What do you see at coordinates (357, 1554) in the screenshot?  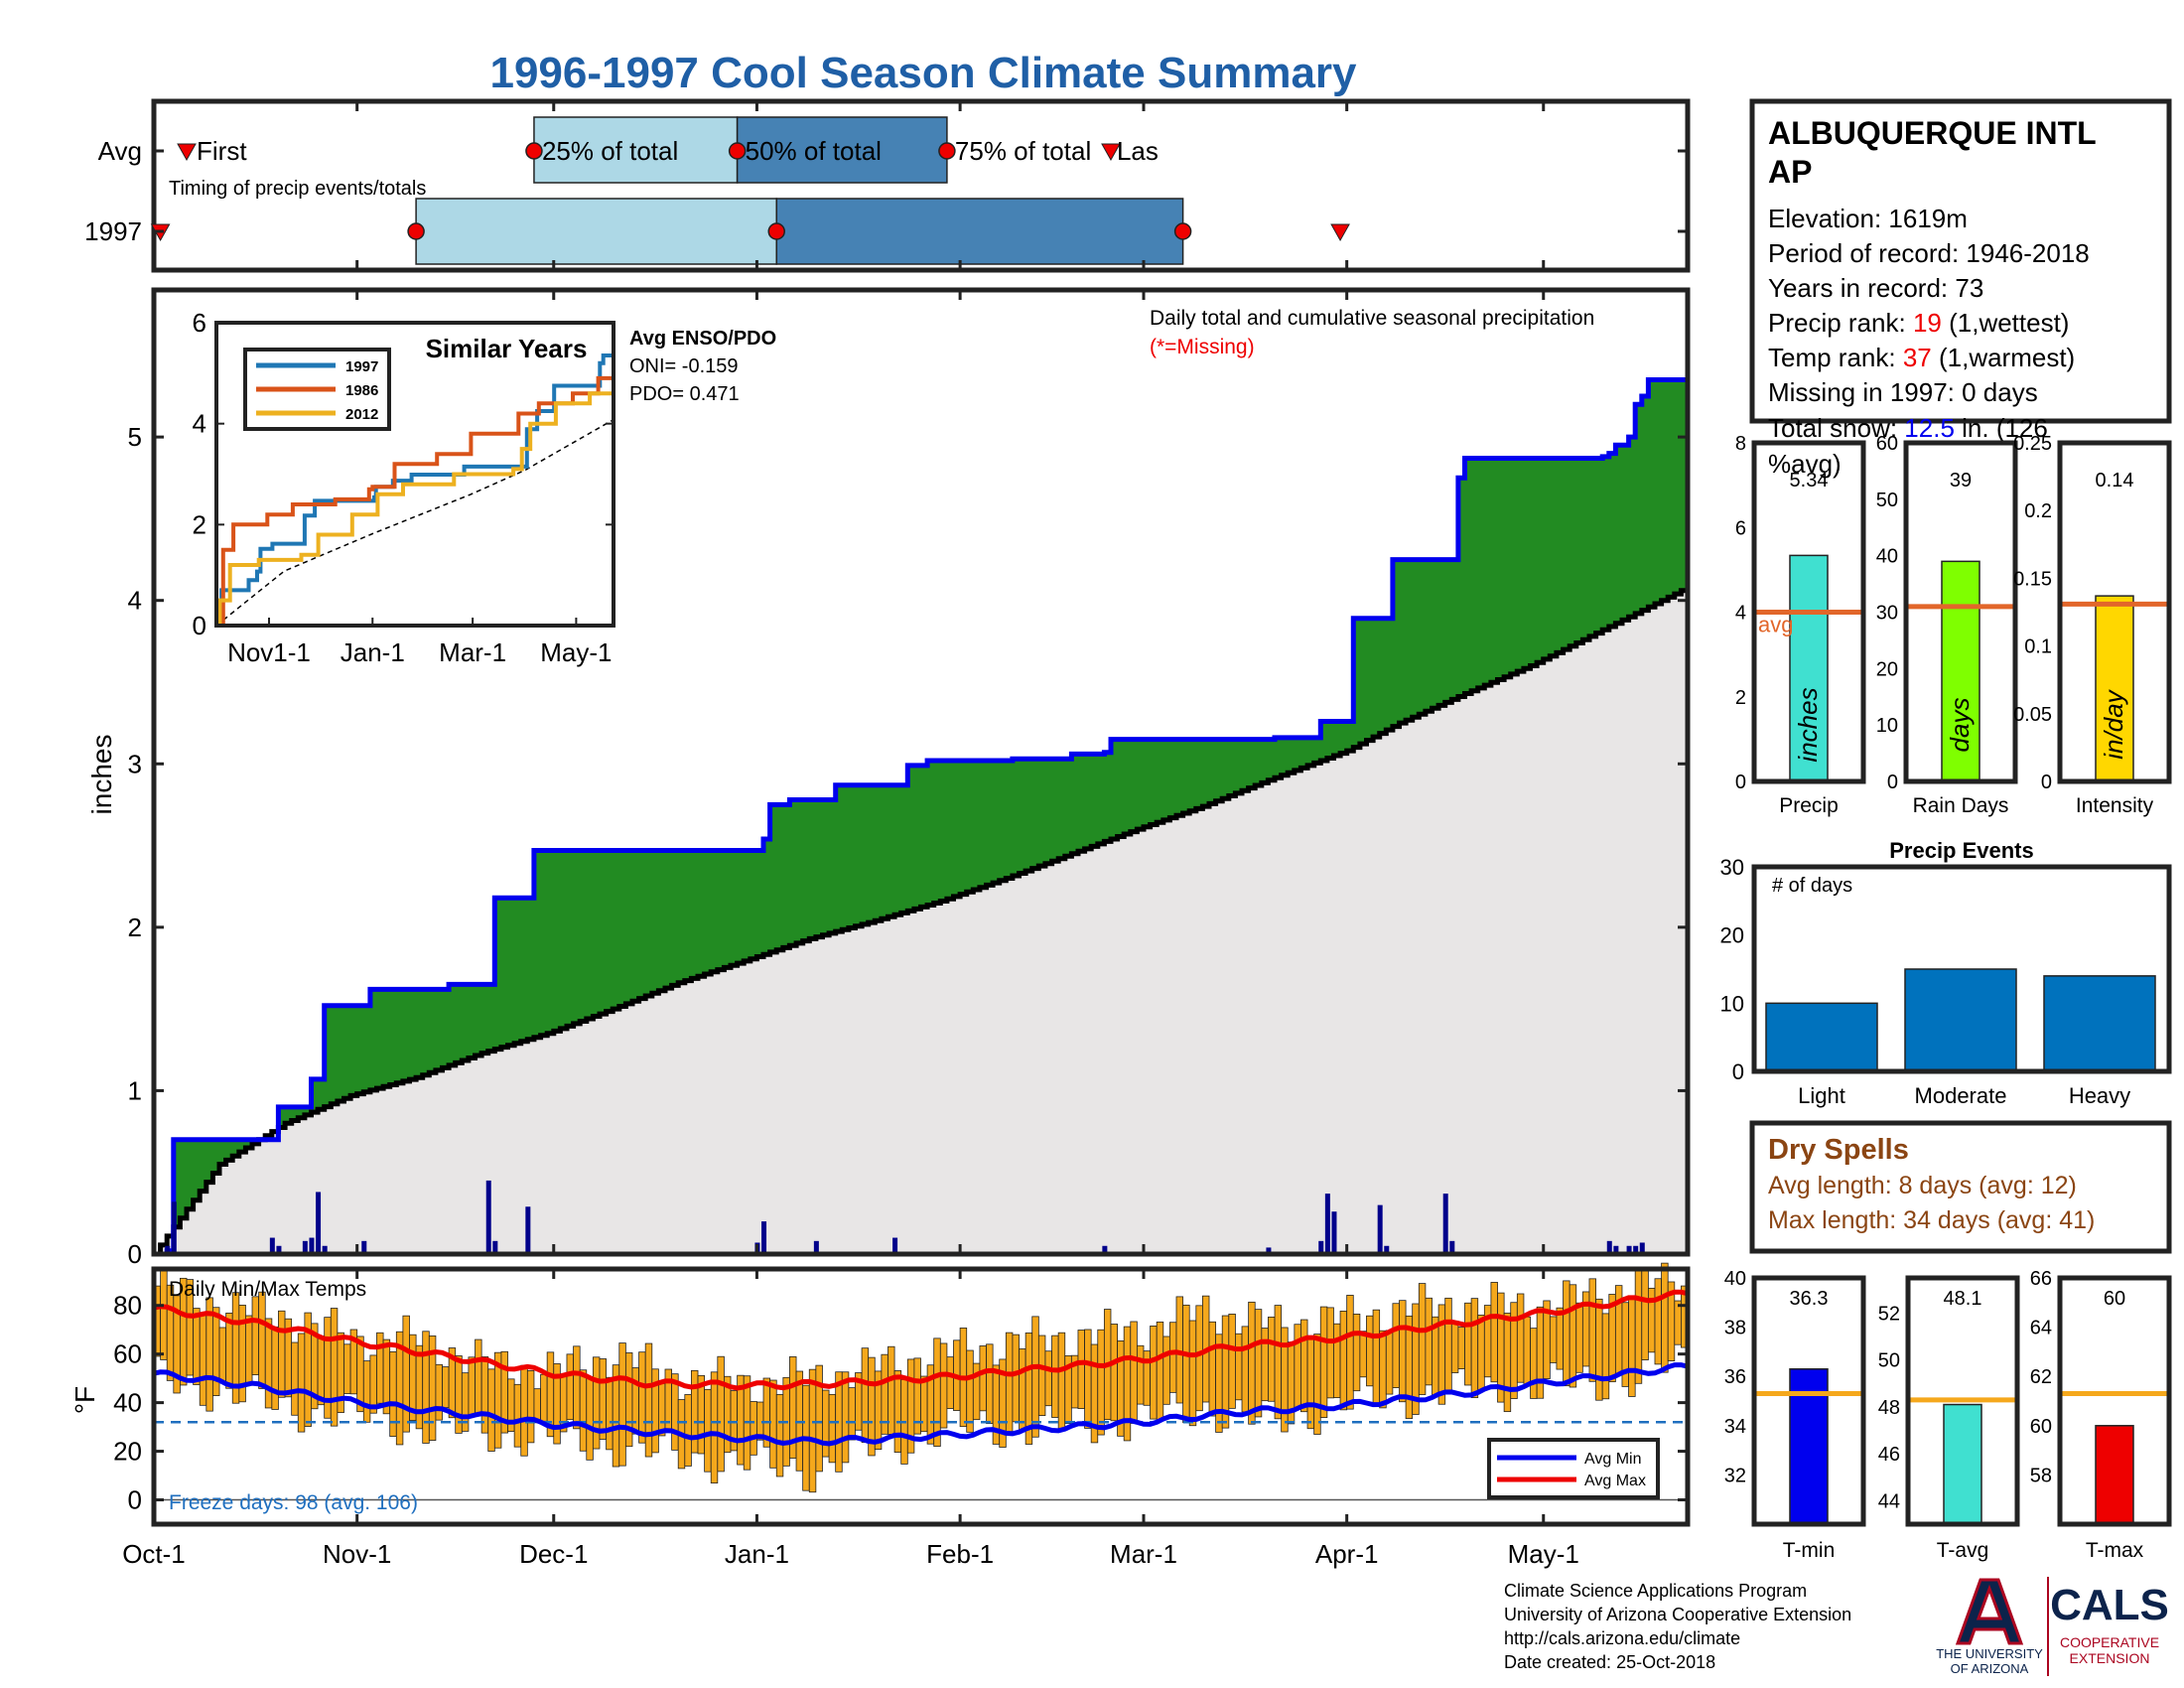 I see `x-tick-label: Nov-1` at bounding box center [357, 1554].